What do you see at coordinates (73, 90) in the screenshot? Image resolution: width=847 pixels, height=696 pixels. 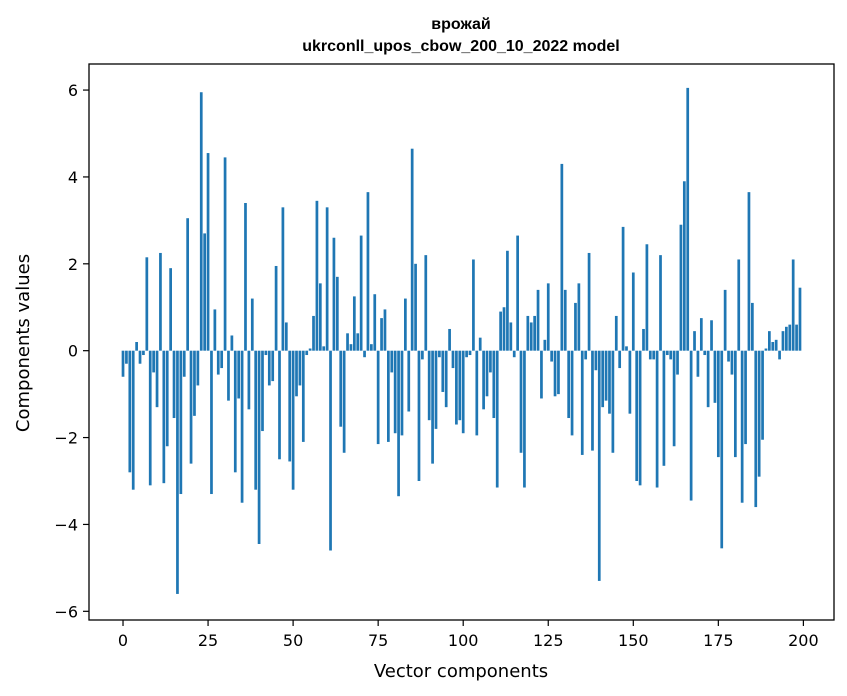 I see `y-tick-label: 6` at bounding box center [73, 90].